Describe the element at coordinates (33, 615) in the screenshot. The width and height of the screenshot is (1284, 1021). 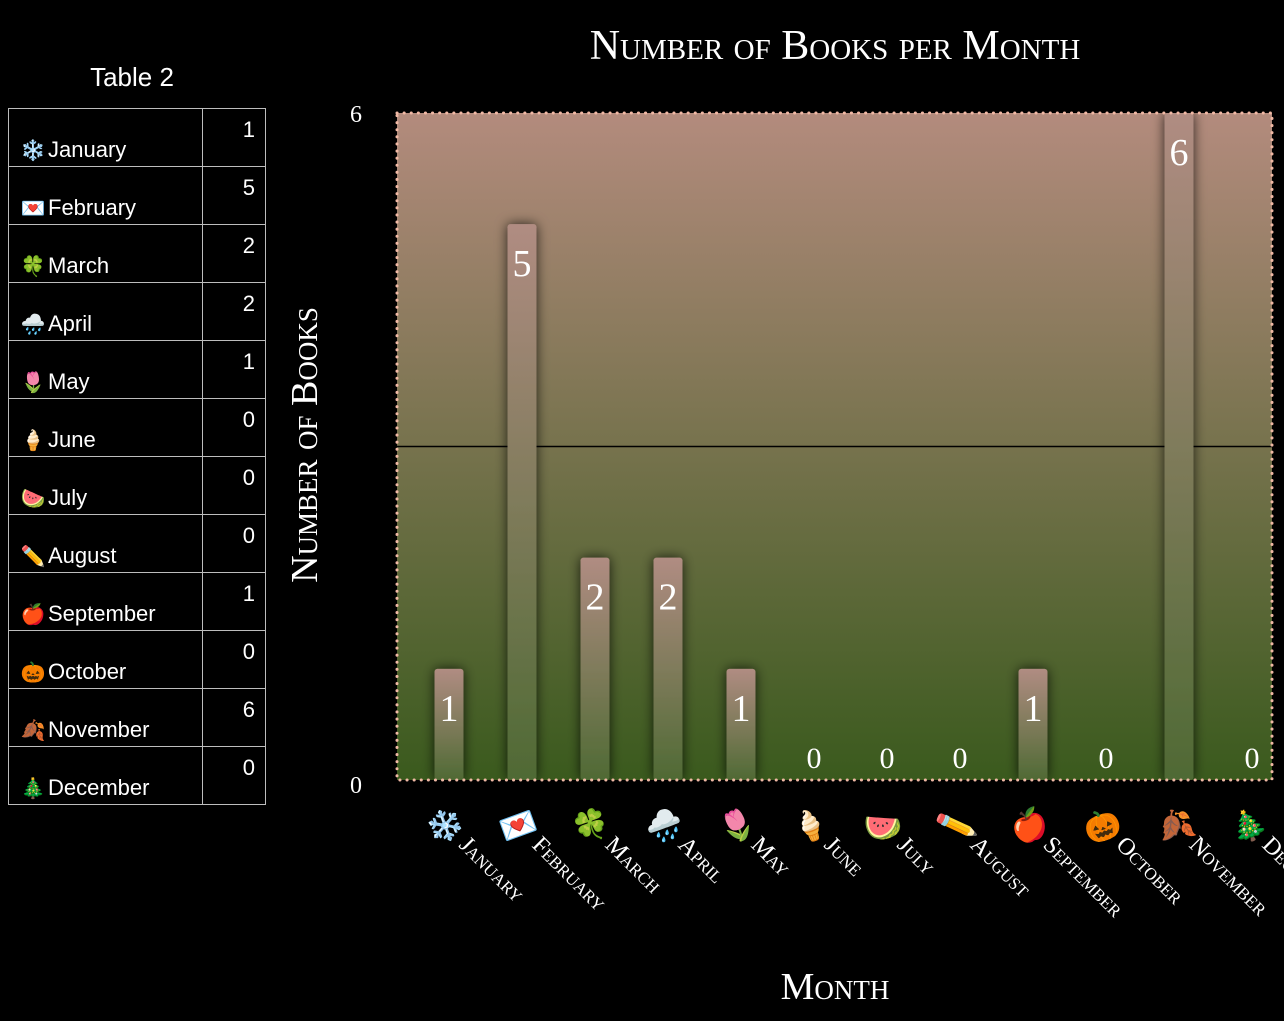
I see `apple-icon: 🍎` at that location.